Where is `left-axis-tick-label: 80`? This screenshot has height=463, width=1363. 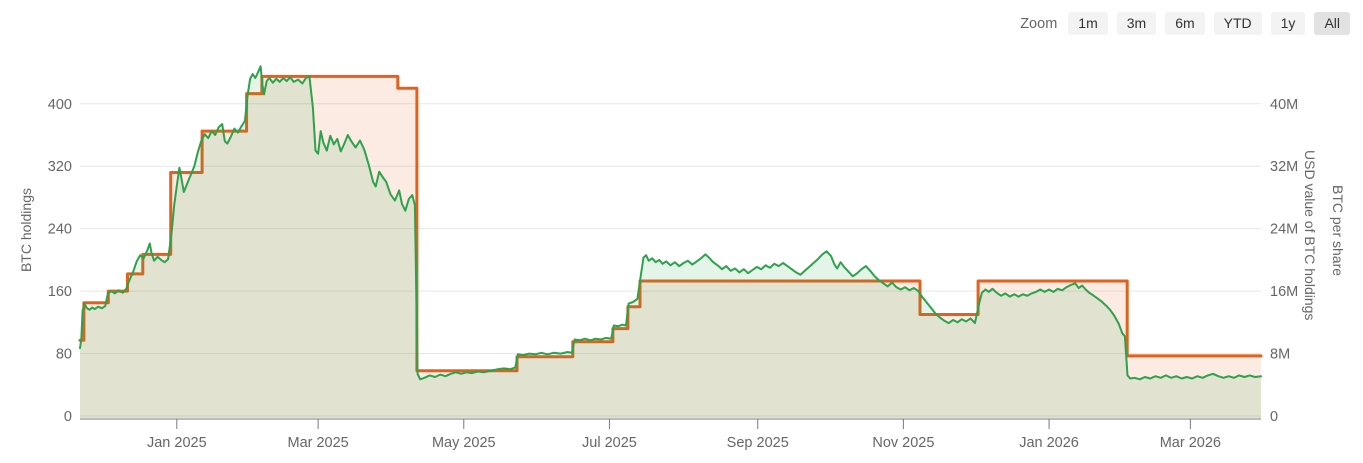
left-axis-tick-label: 80 is located at coordinates (64, 355).